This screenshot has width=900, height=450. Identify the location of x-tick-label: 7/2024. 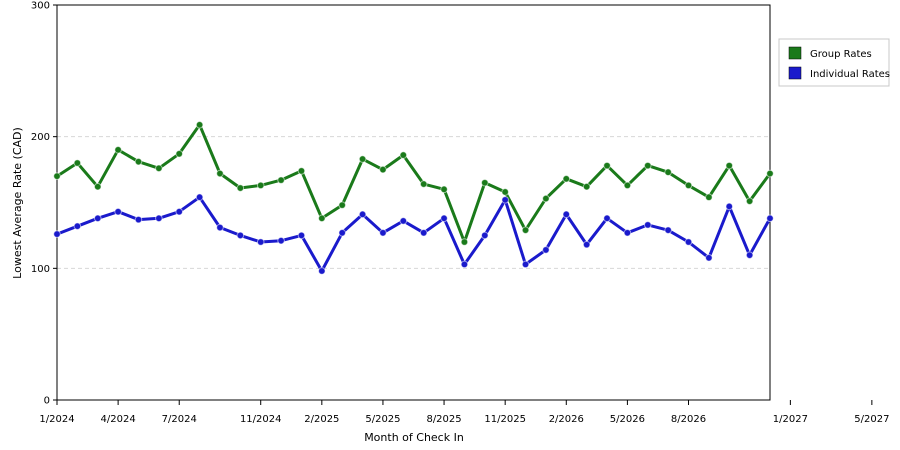
(179, 419).